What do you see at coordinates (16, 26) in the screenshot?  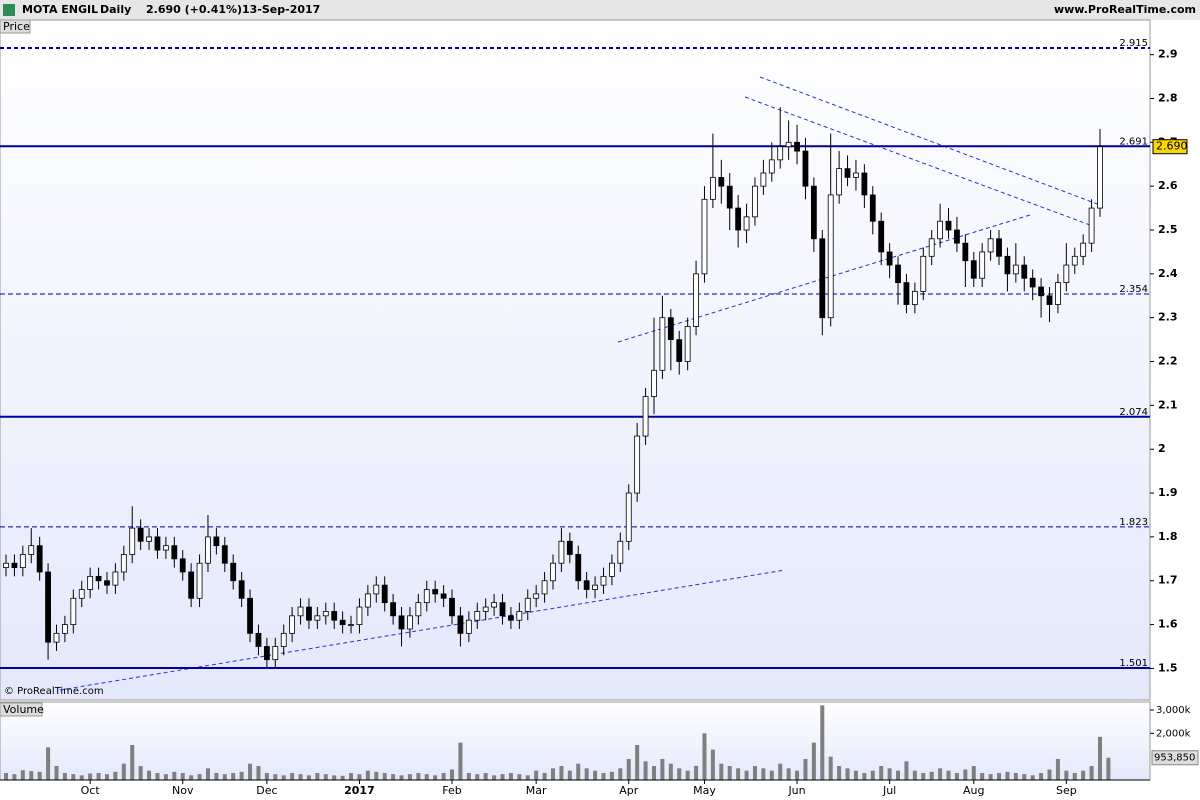 I see `price-label: Price` at bounding box center [16, 26].